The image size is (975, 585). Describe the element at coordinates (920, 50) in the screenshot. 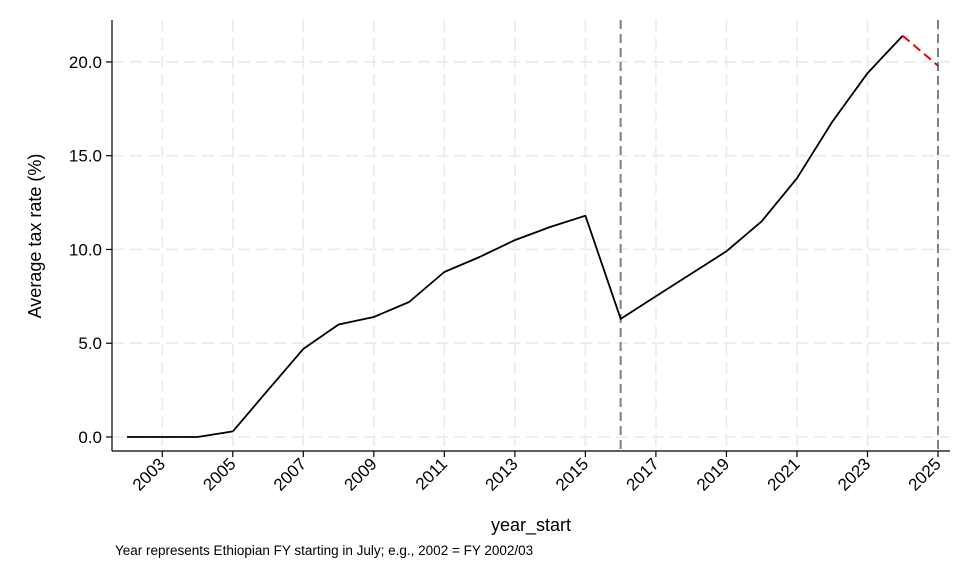

I see `series-line-projection` at that location.